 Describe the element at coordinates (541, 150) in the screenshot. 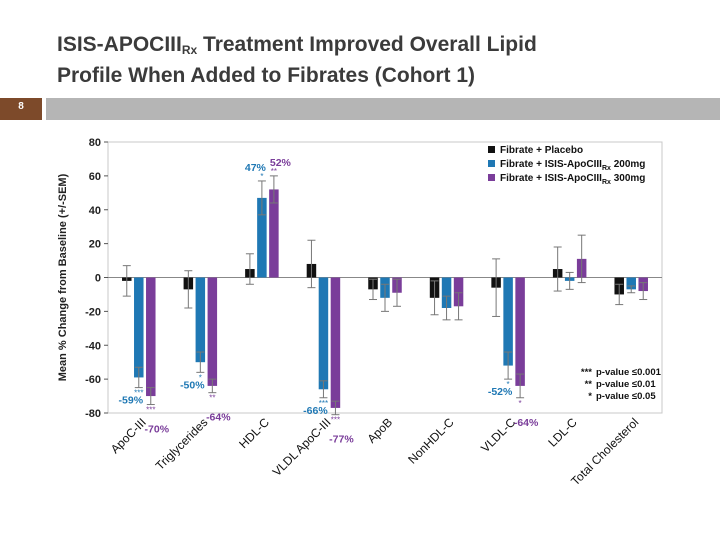

I see `legend-label: Fibrate + Placebo` at that location.